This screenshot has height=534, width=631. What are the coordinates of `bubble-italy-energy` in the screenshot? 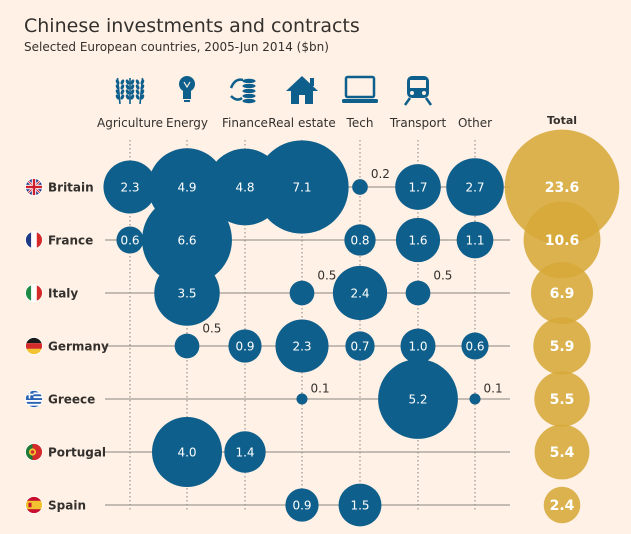 It's located at (187, 293).